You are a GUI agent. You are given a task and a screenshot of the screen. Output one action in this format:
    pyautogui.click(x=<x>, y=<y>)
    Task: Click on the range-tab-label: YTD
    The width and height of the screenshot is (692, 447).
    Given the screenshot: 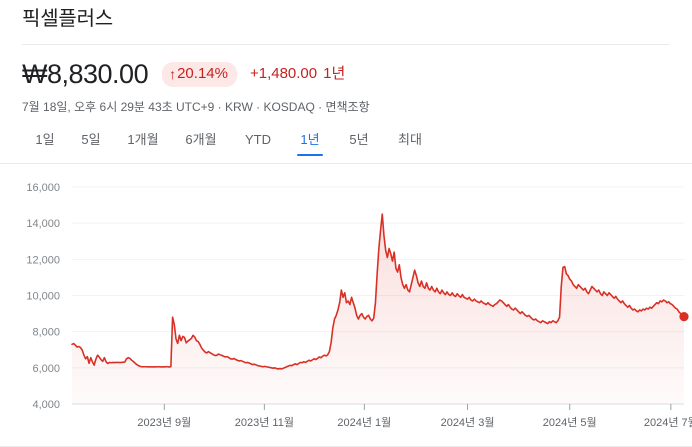 What is the action you would take?
    pyautogui.click(x=258, y=139)
    